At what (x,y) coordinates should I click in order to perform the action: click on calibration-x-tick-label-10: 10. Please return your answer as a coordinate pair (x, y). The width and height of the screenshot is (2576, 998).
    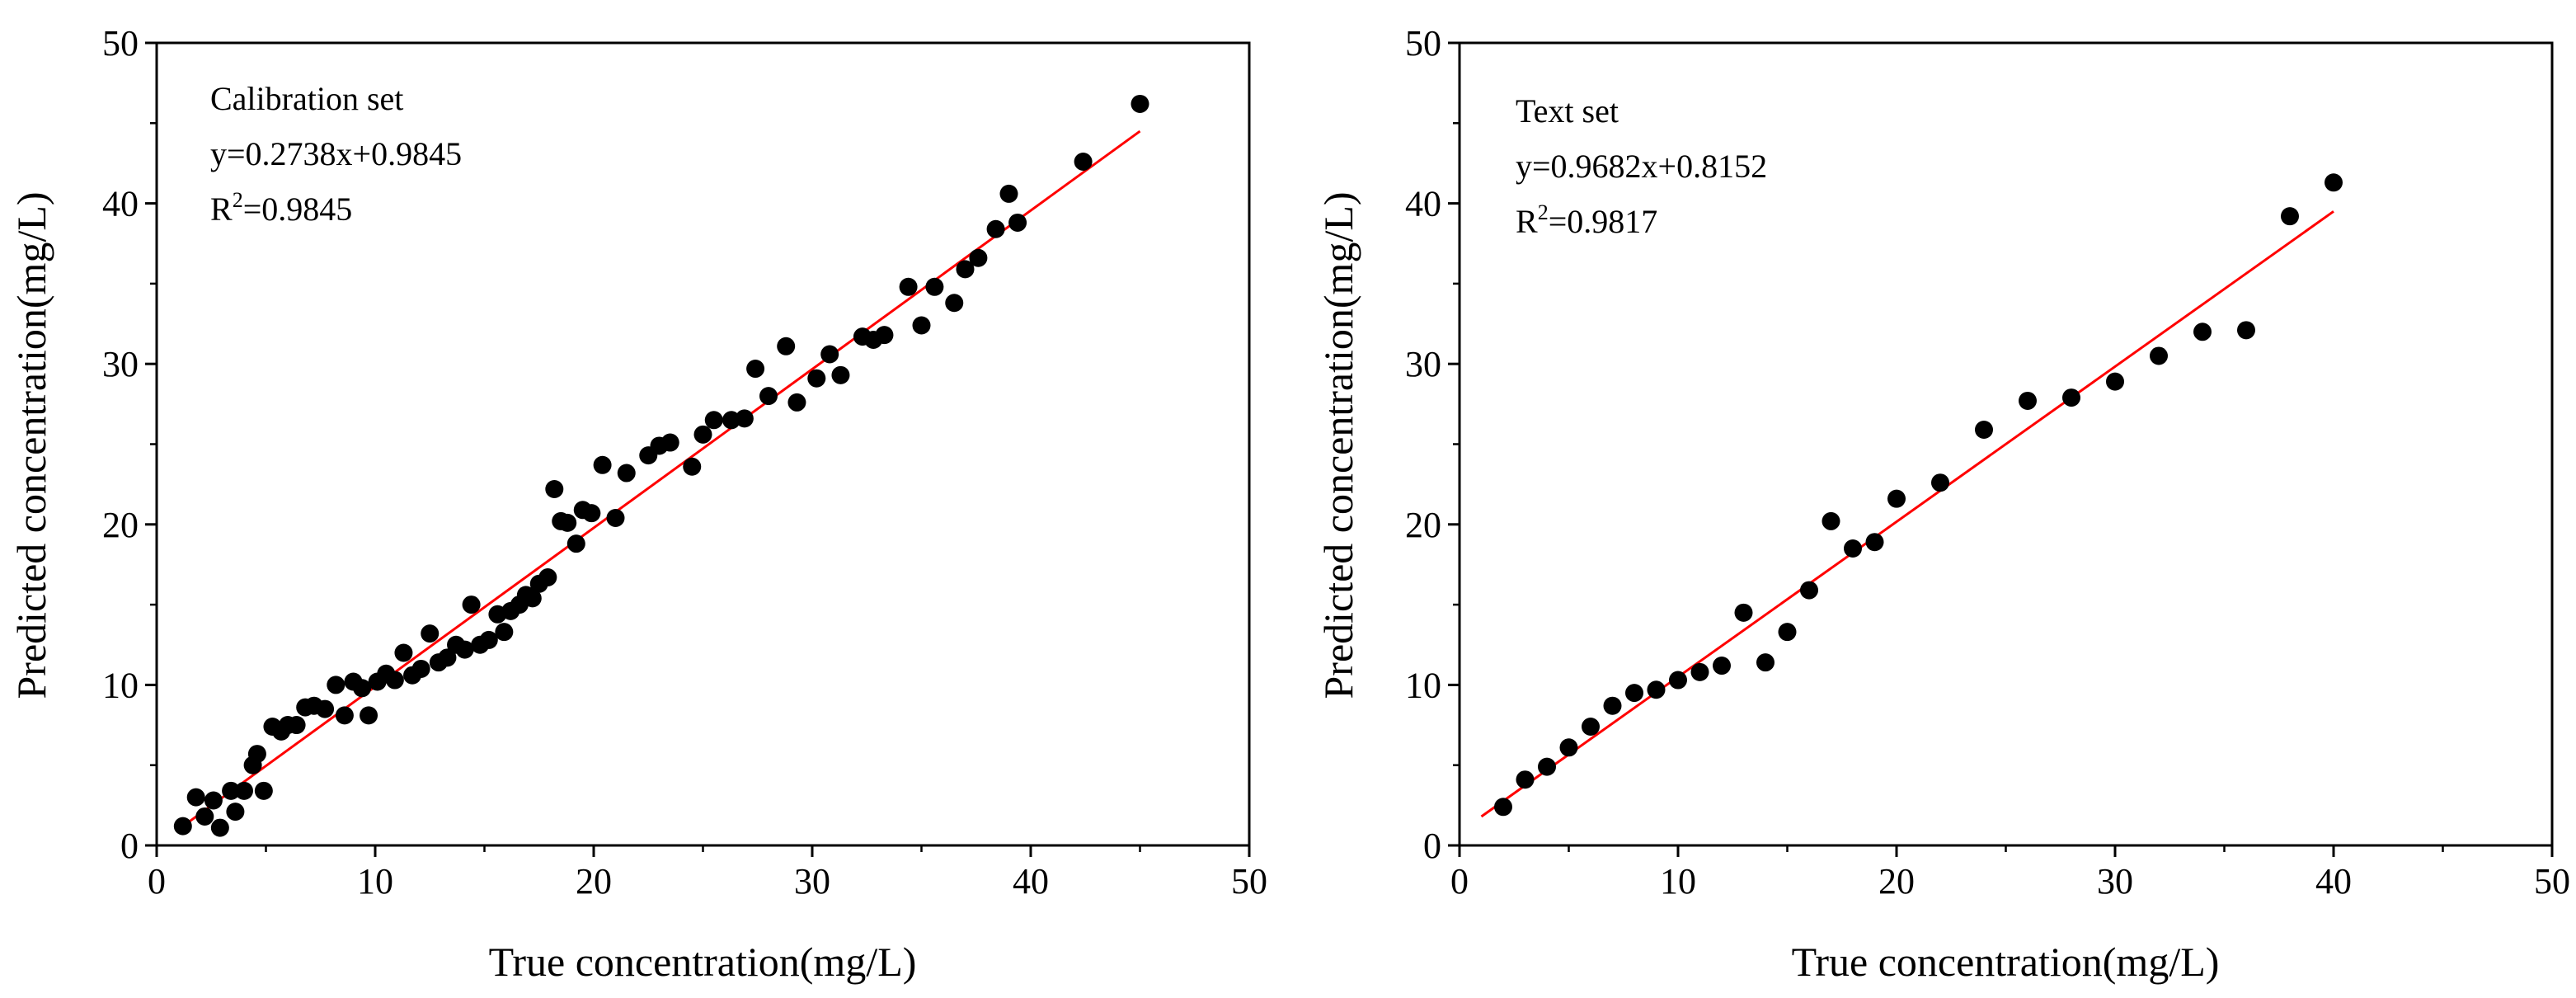
    Looking at the image, I should click on (375, 881).